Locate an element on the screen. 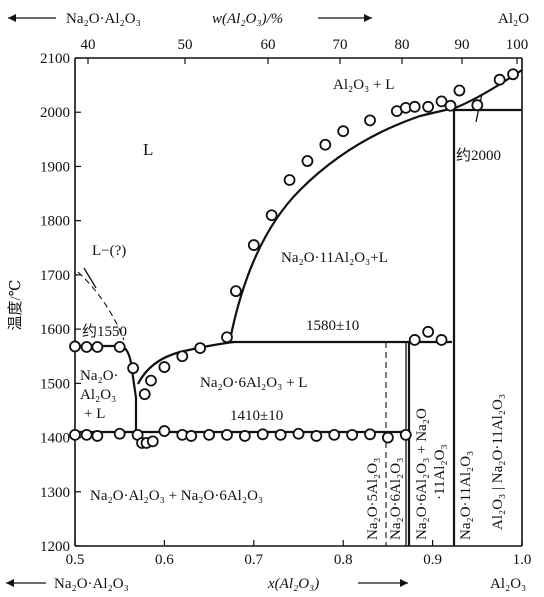 The height and width of the screenshot is (597, 544). y-tick-label: 1500 is located at coordinates (55, 384).